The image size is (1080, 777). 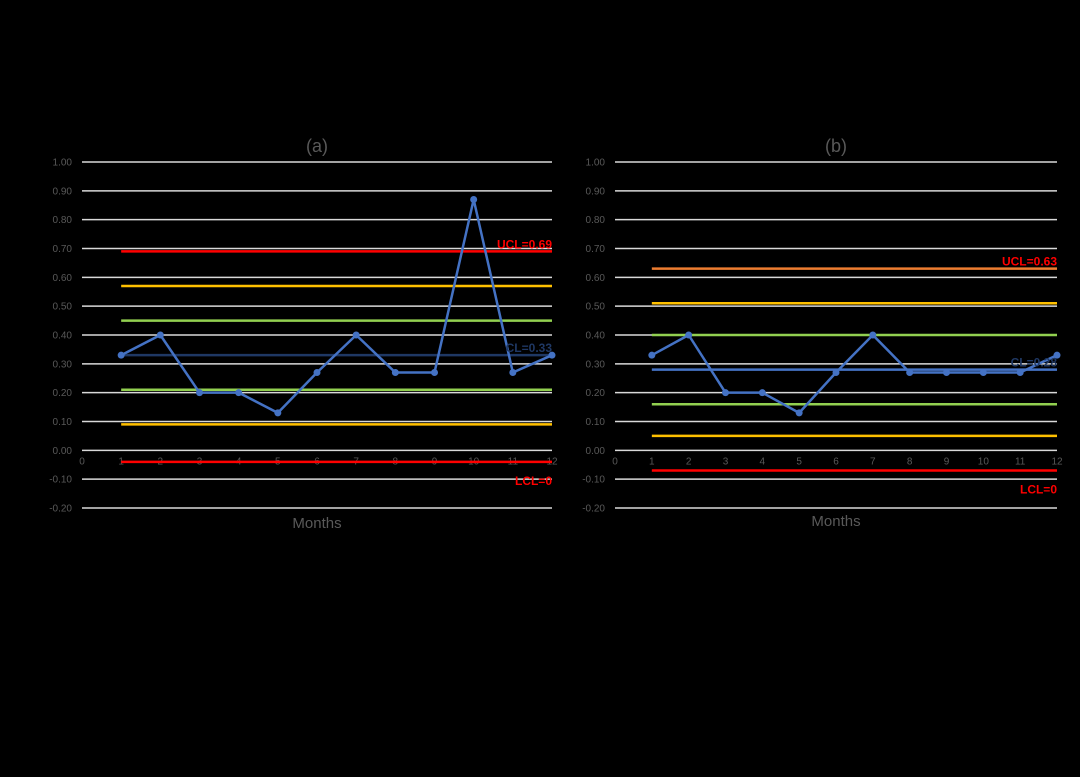 I want to click on x-tick-label: 7, so click(x=873, y=461).